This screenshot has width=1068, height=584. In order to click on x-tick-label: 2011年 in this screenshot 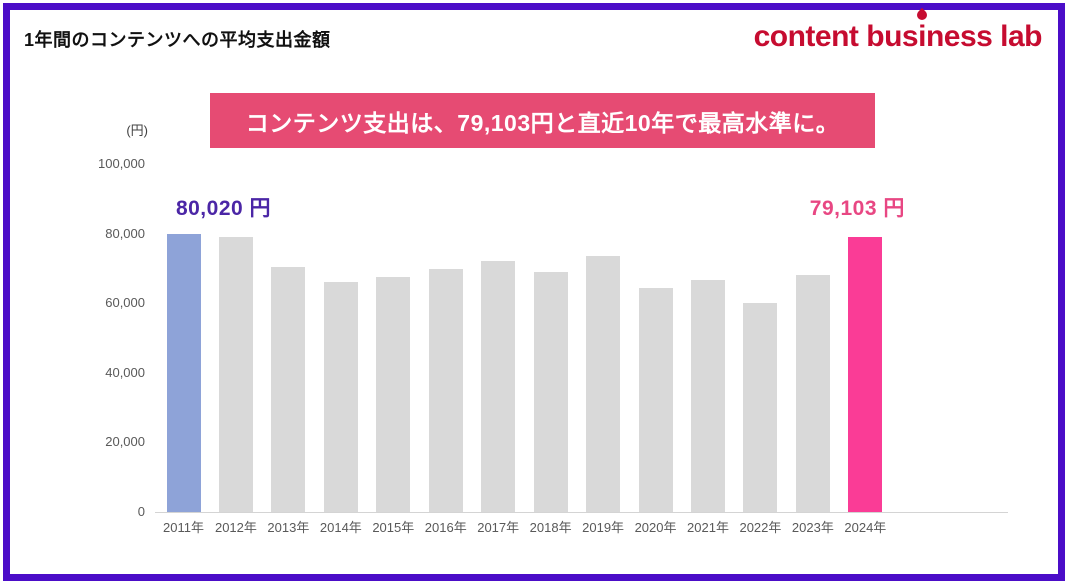, I will do `click(183, 527)`.